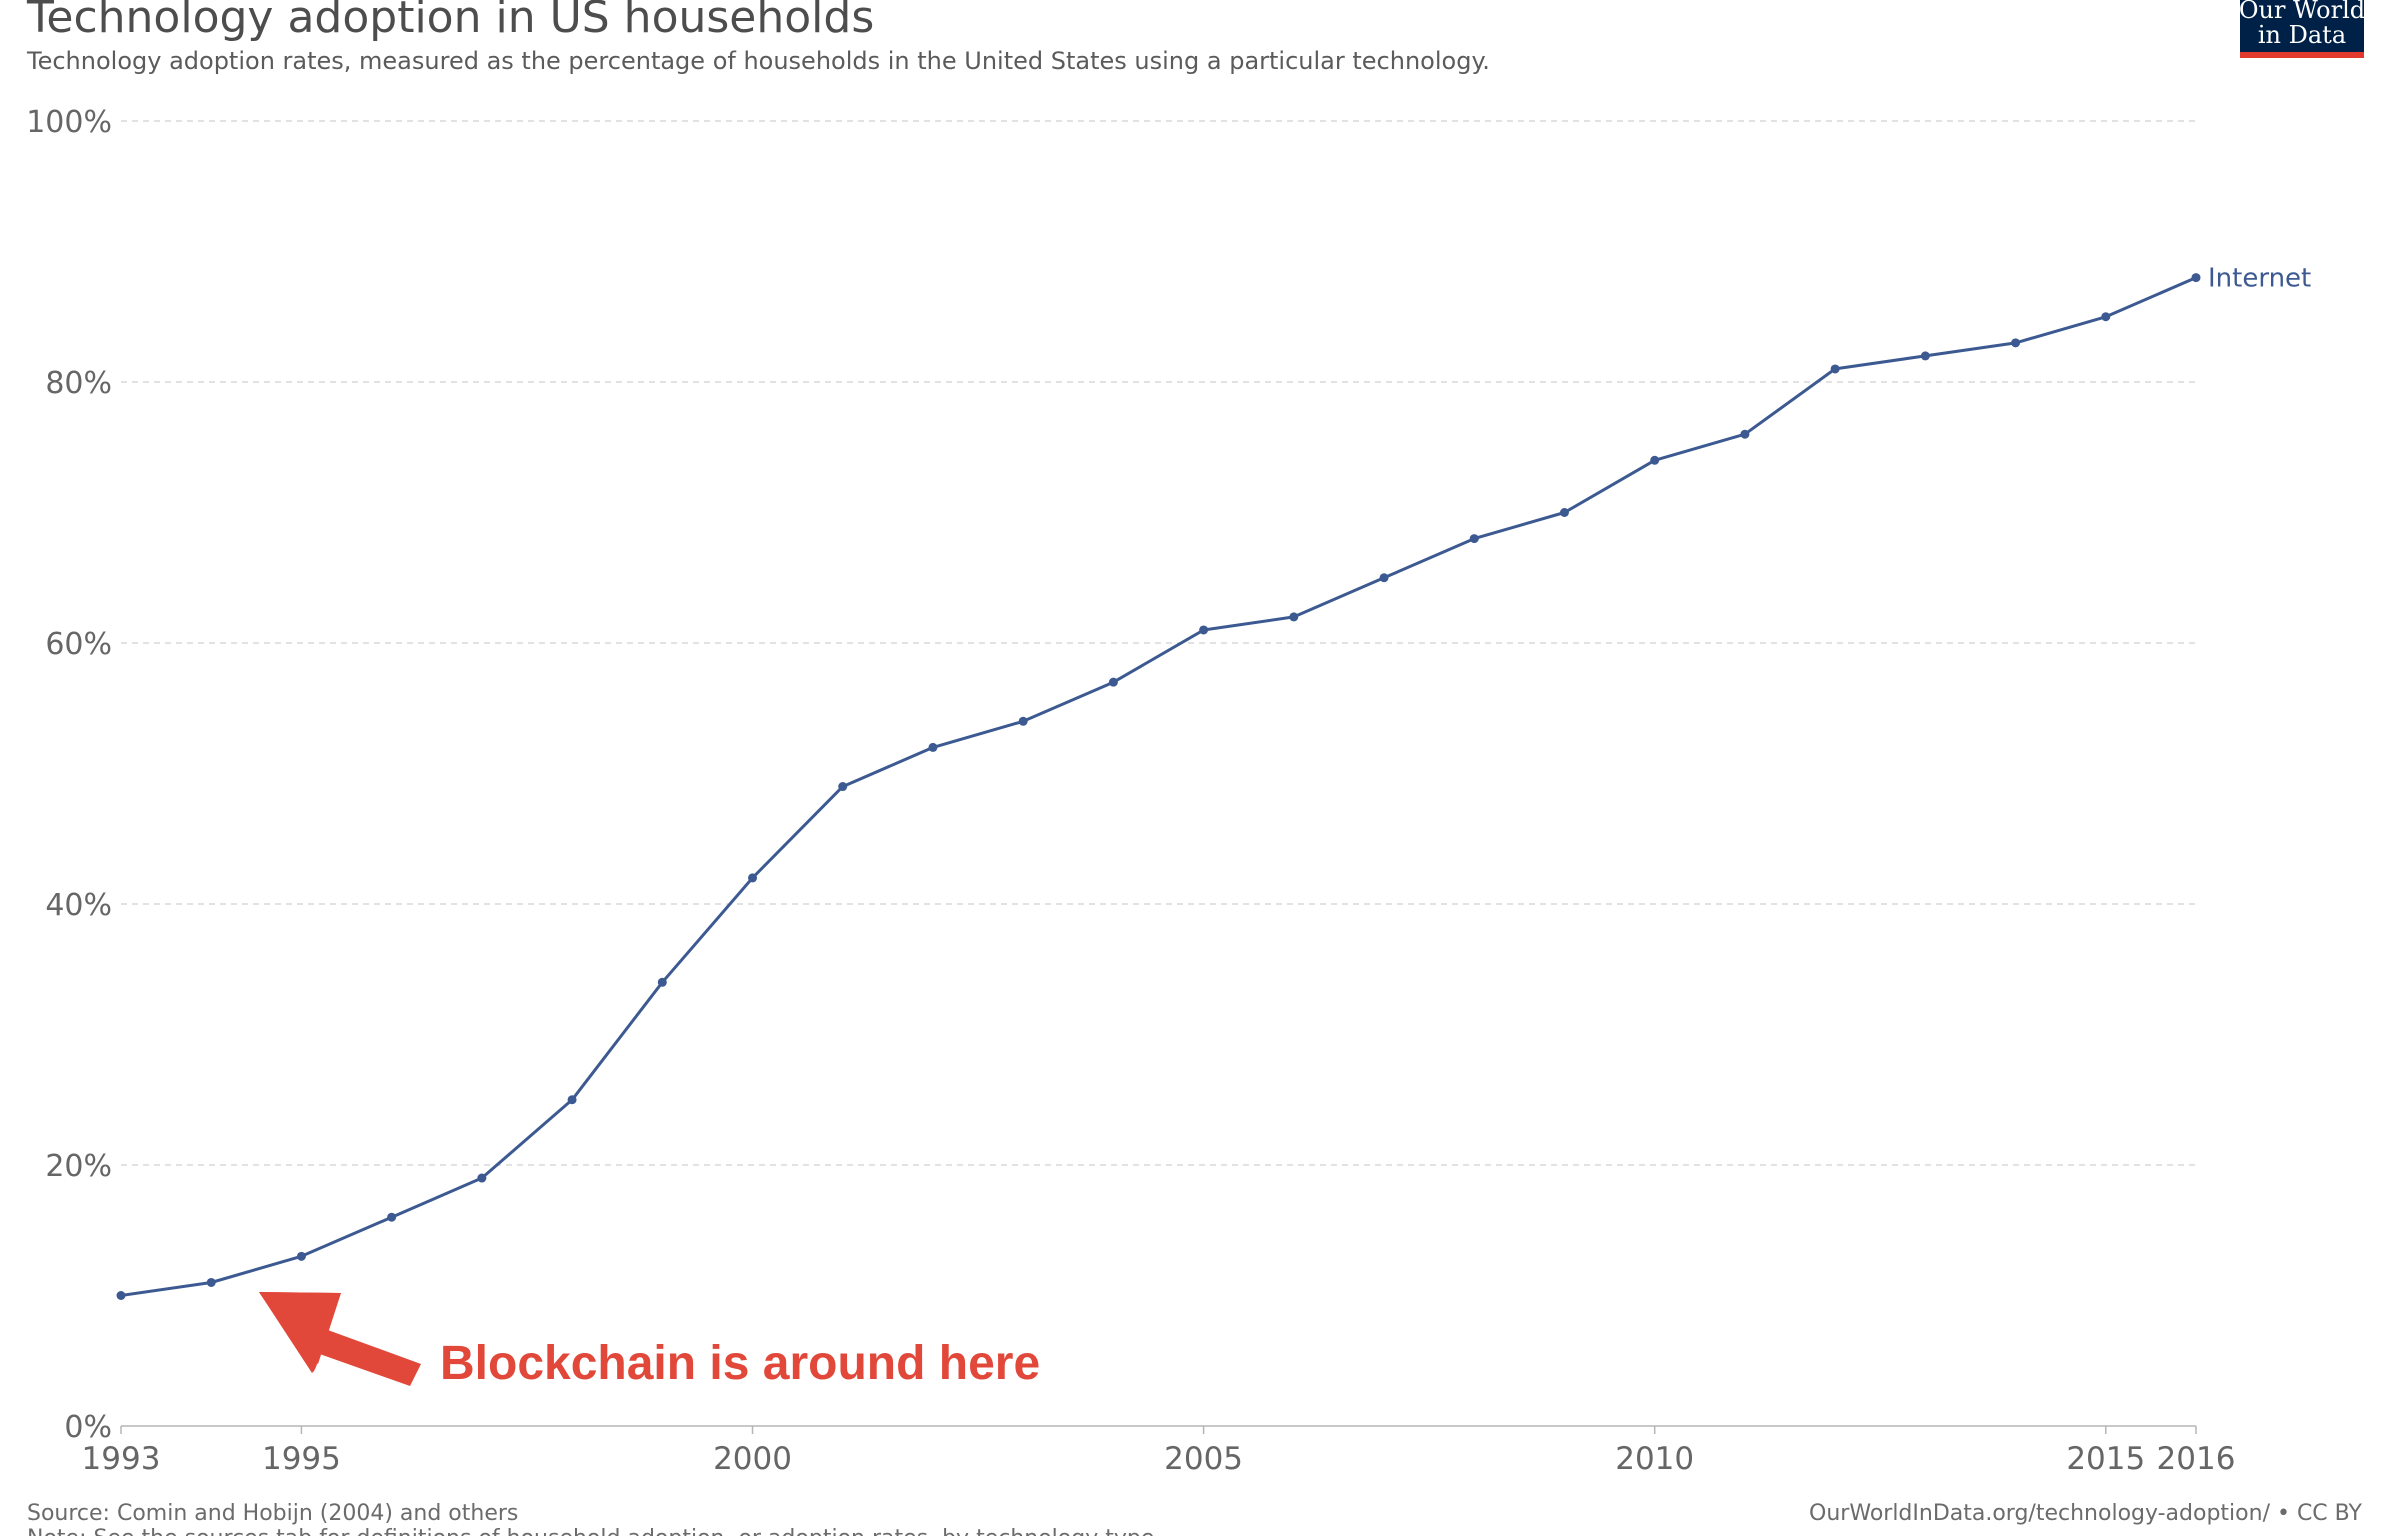  What do you see at coordinates (69, 122) in the screenshot?
I see `y-tick-label: 100%` at bounding box center [69, 122].